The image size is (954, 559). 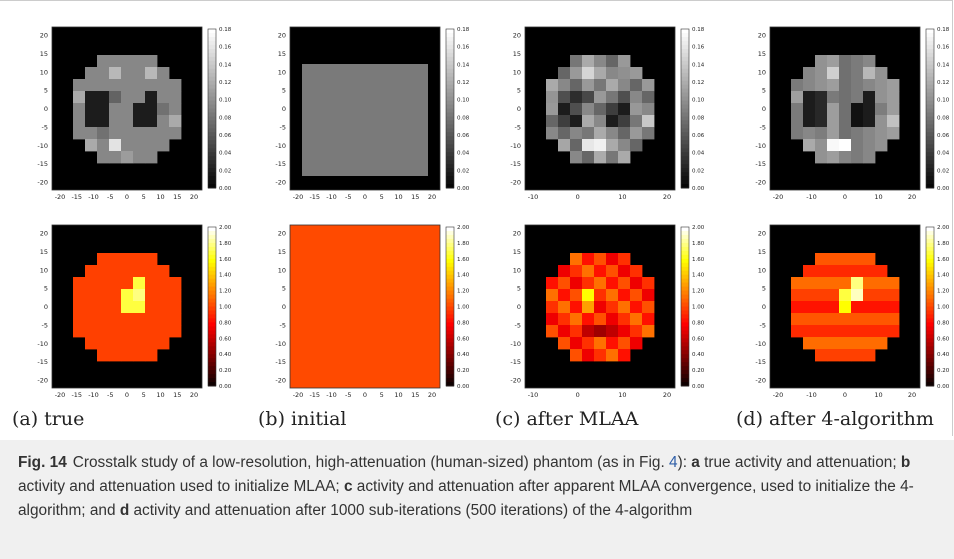 What do you see at coordinates (225, 30) in the screenshot?
I see `attenuation-map-a-colorbar-tick-label: 0.18` at bounding box center [225, 30].